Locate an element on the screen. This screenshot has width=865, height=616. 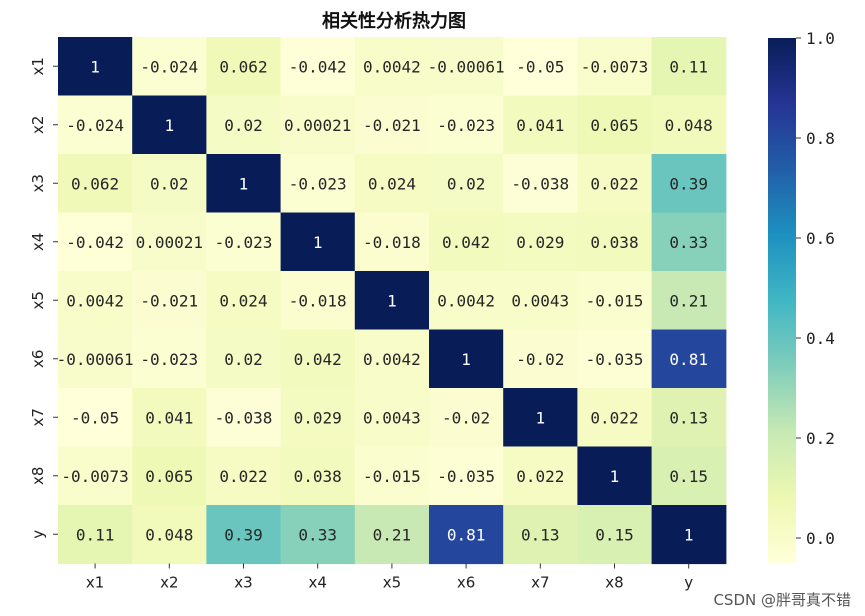
cell-value-label: 0.21 is located at coordinates (688, 300).